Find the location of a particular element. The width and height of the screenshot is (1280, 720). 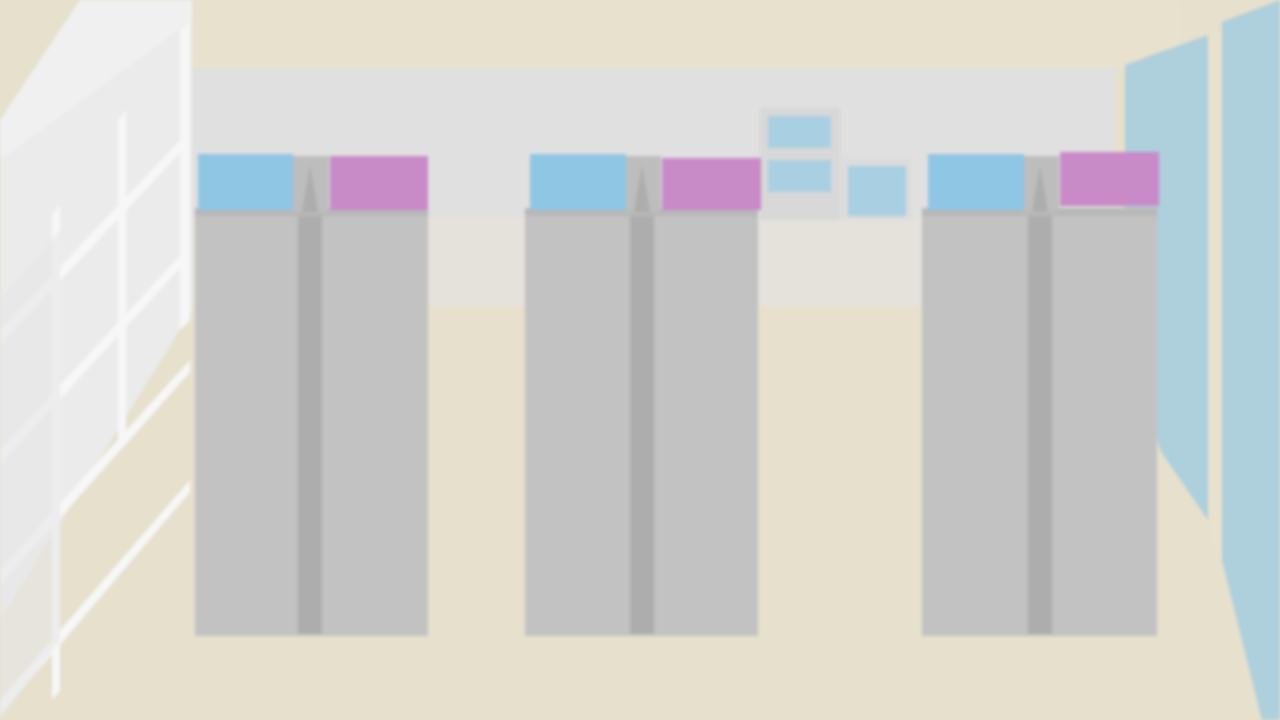

wall-panel-side is located at coordinates (877, 191).